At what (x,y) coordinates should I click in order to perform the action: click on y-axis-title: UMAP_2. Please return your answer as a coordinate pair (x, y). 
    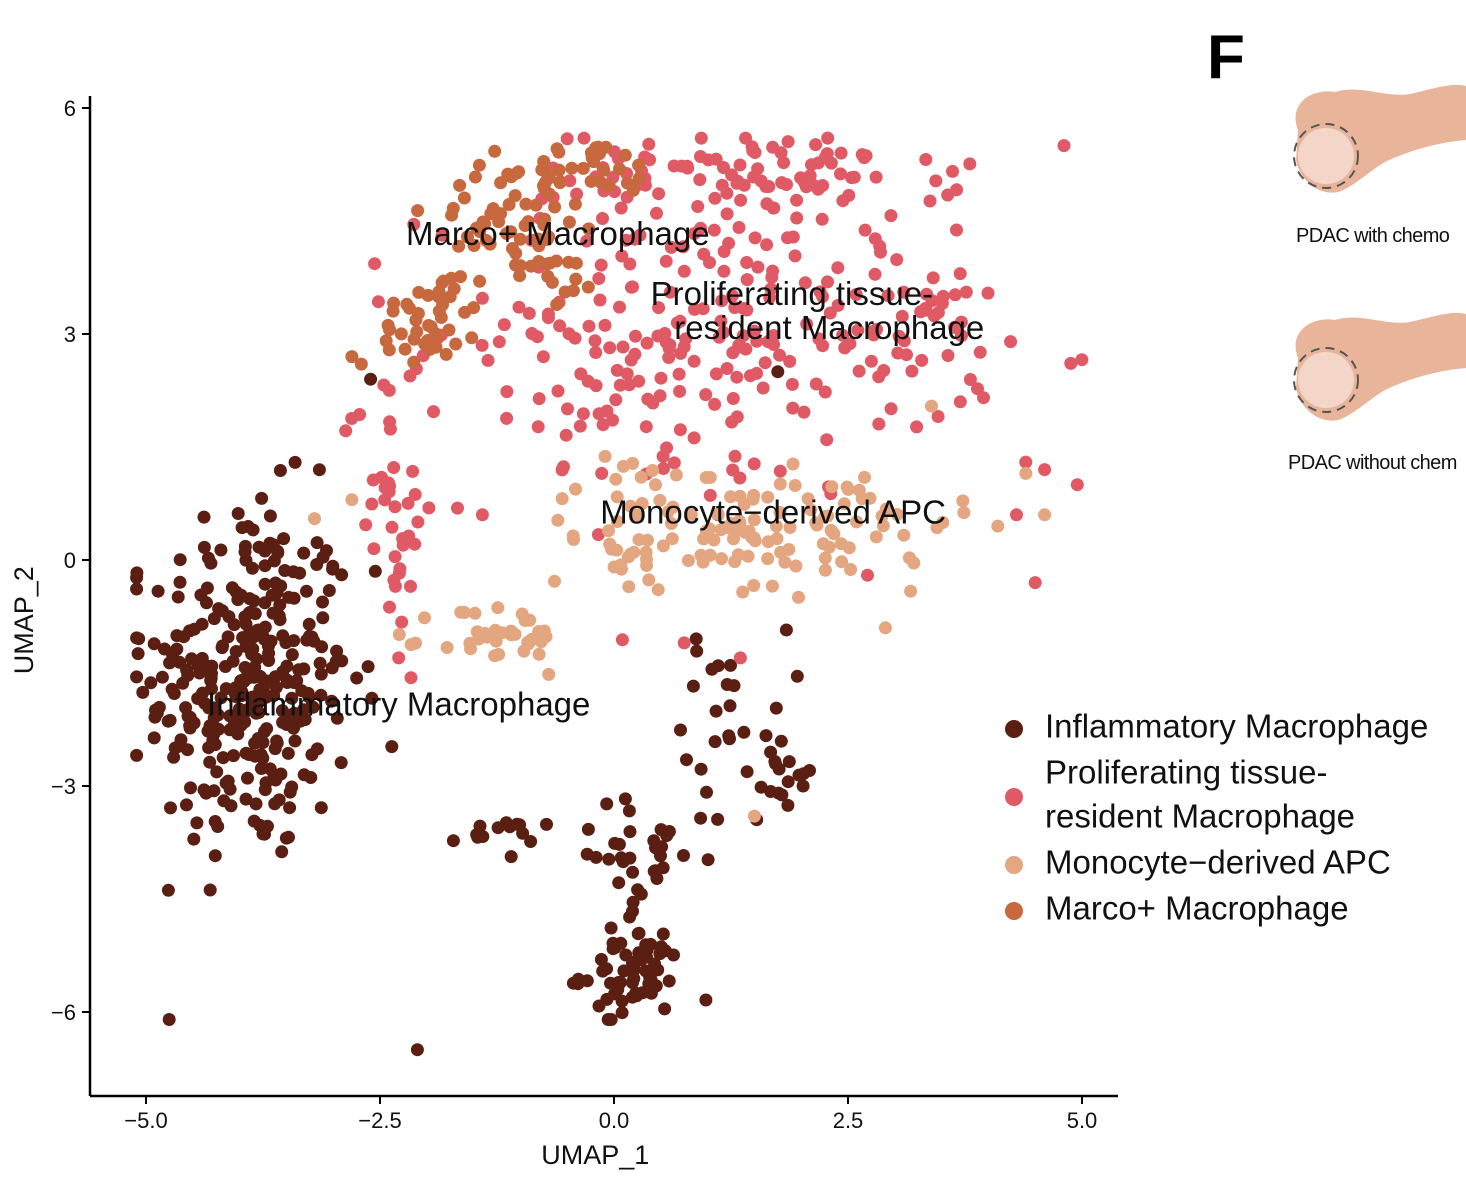
    Looking at the image, I should click on (24, 620).